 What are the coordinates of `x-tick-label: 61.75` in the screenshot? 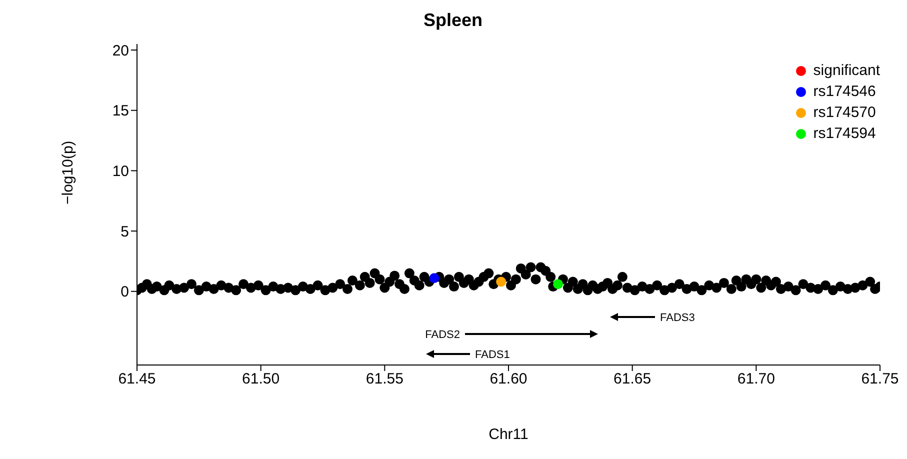 It's located at (880, 379).